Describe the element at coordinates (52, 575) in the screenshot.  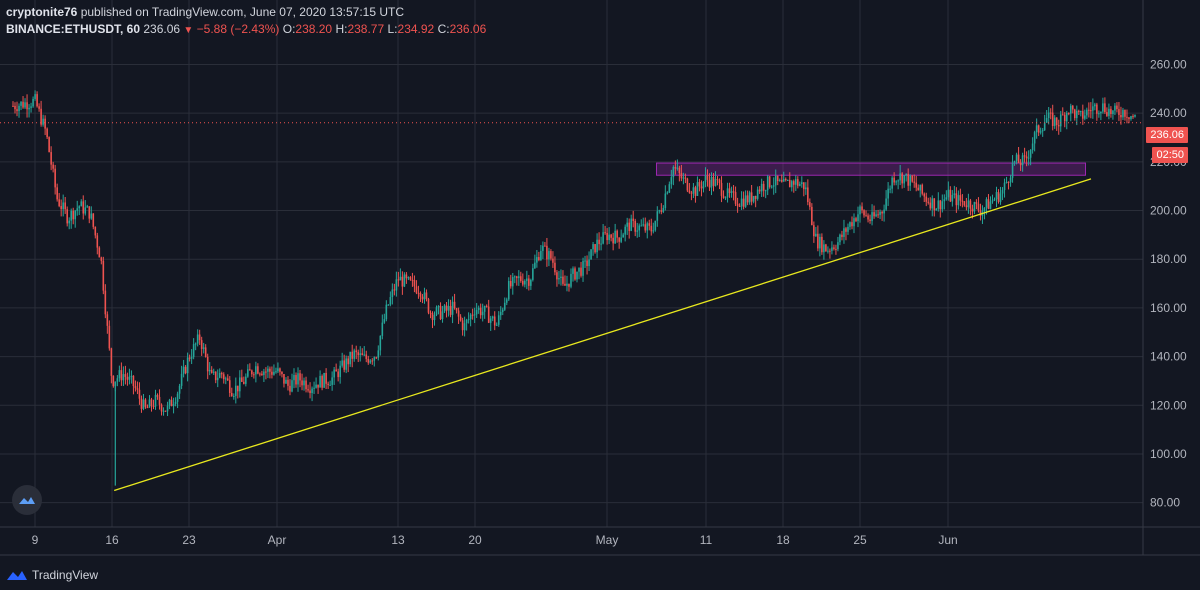
I see `footer-branding: TradingView` at that location.